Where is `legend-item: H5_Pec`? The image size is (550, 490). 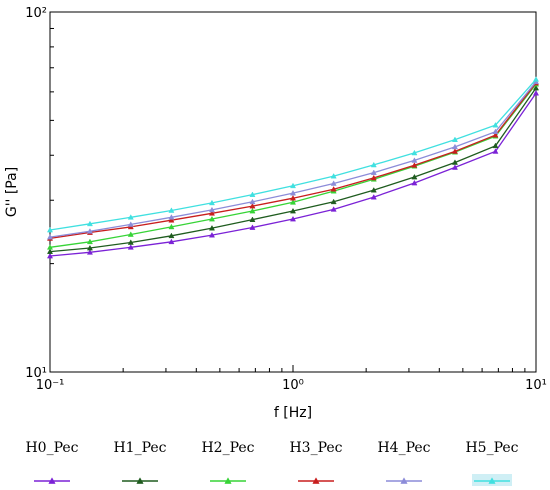
legend-item: H5_Pec is located at coordinates (492, 463).